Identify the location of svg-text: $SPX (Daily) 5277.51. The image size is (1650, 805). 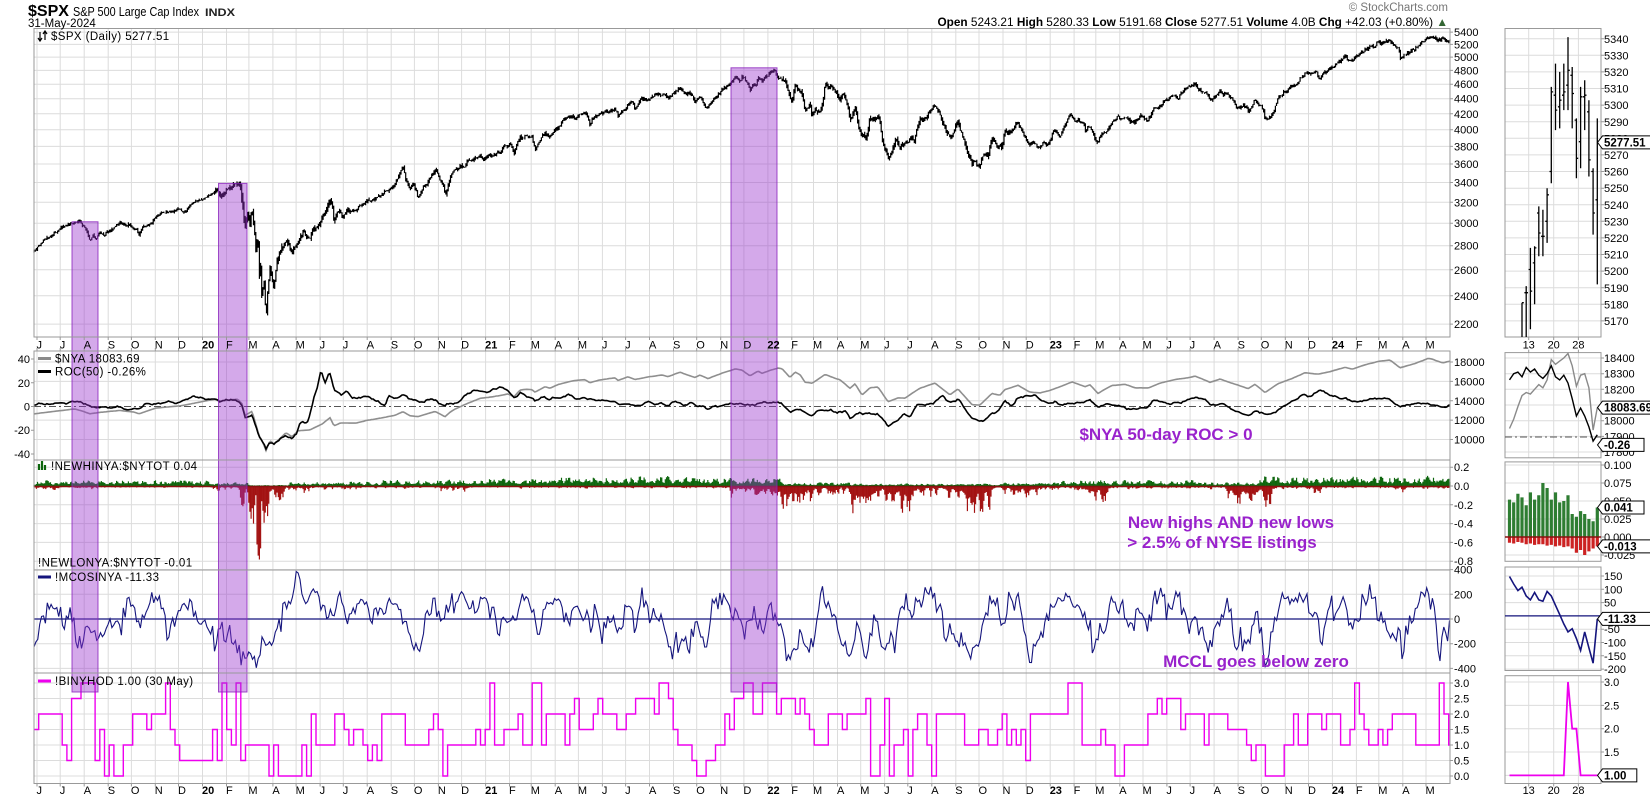
(110, 37).